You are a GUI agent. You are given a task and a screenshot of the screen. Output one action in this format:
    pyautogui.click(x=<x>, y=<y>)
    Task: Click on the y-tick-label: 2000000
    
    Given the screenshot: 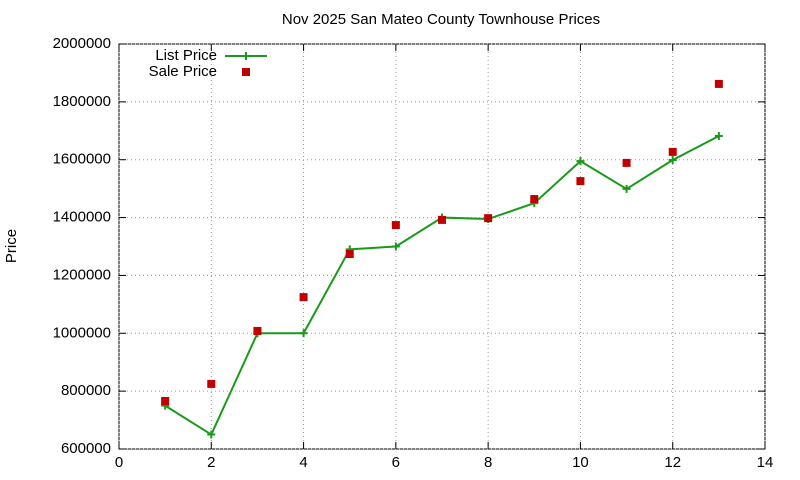 What is the action you would take?
    pyautogui.click(x=82, y=43)
    